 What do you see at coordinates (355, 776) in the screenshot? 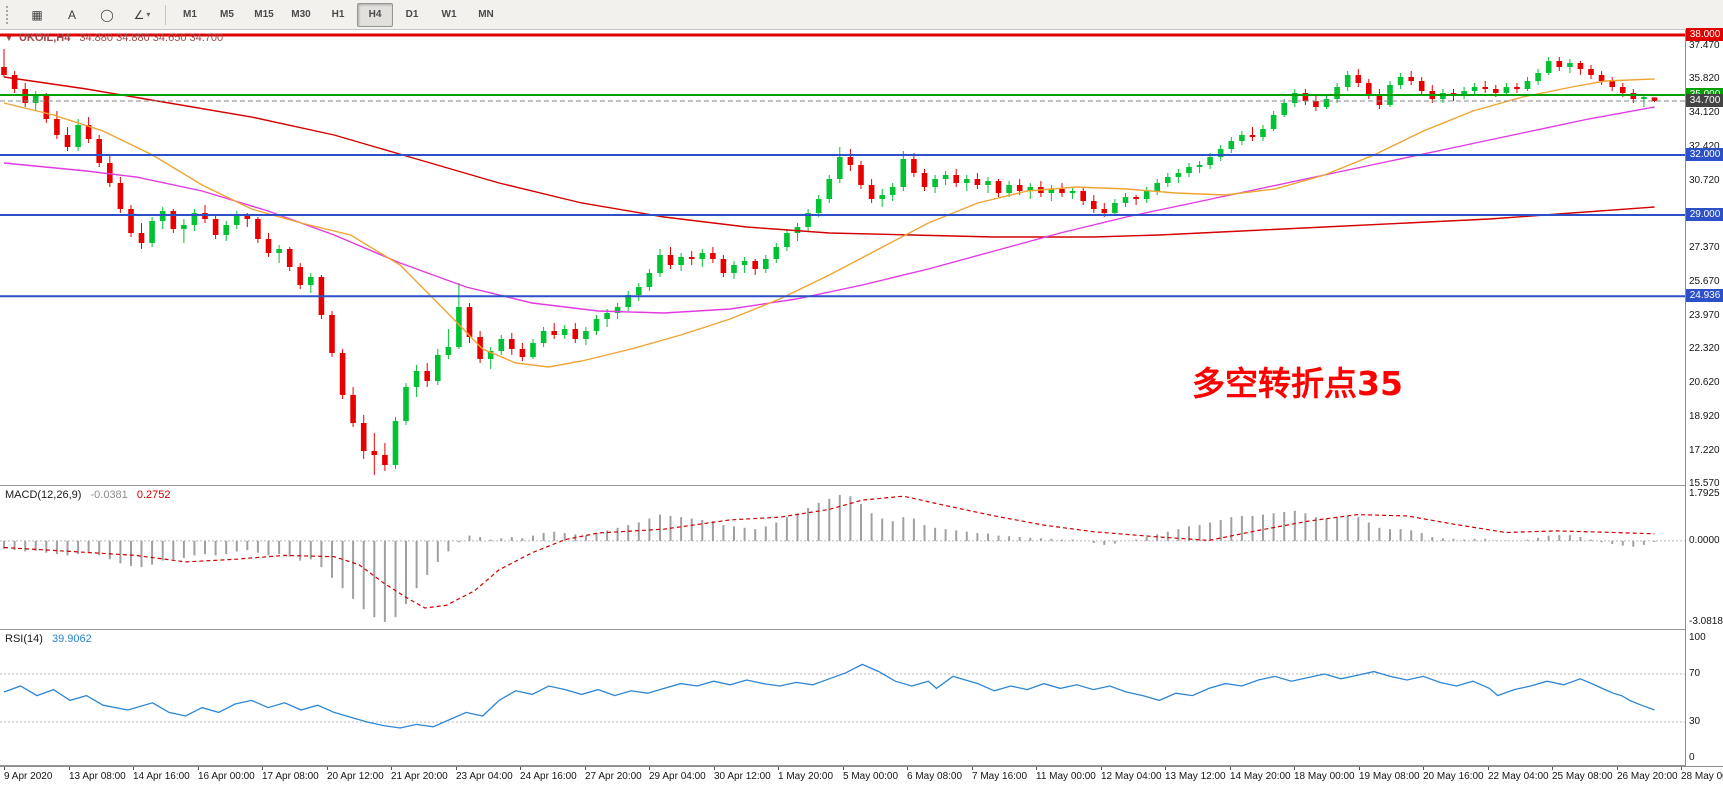
I see `time-label: 20 Apr 12:00` at bounding box center [355, 776].